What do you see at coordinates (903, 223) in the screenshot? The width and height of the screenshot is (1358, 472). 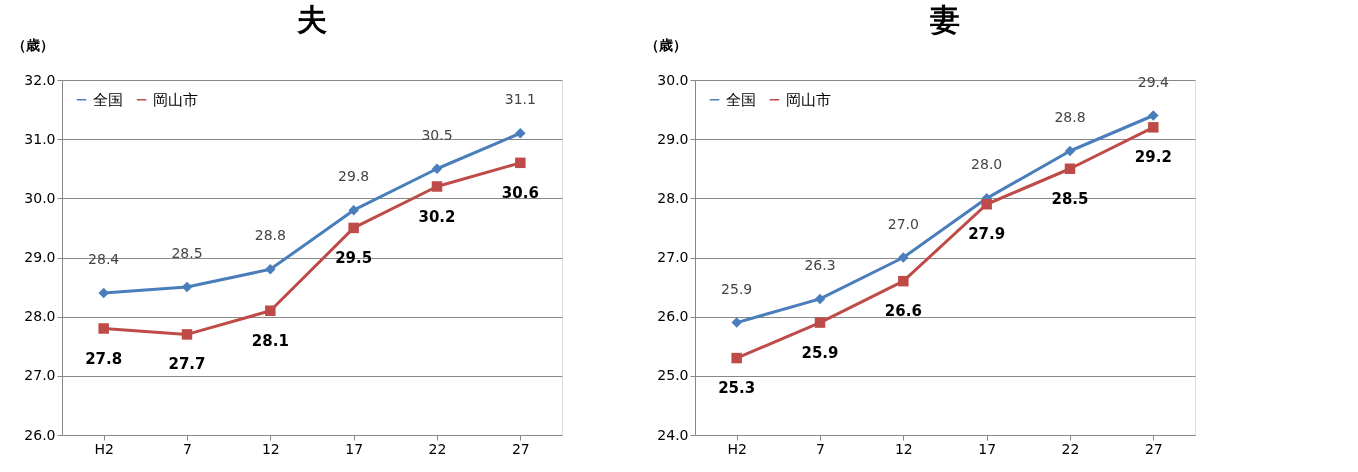 I see `data-label: 27.0` at bounding box center [903, 223].